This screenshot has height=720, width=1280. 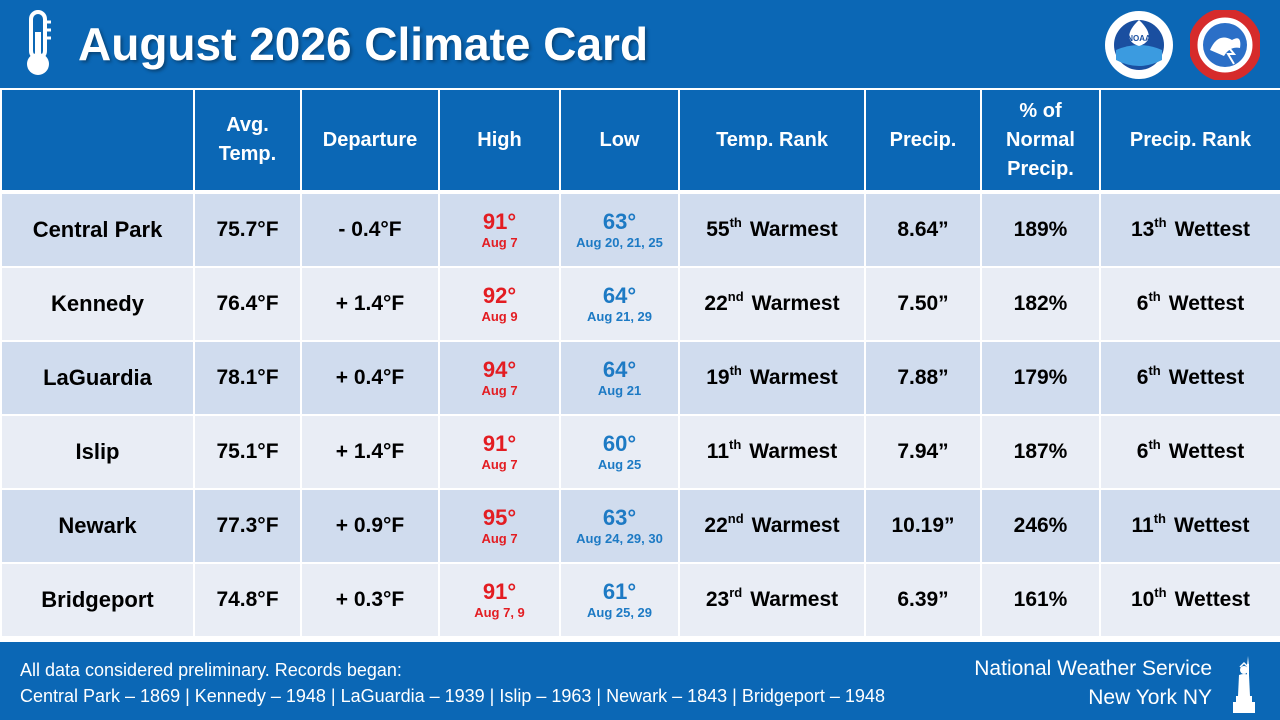 What do you see at coordinates (97, 304) in the screenshot?
I see `station-name: Kennedy` at bounding box center [97, 304].